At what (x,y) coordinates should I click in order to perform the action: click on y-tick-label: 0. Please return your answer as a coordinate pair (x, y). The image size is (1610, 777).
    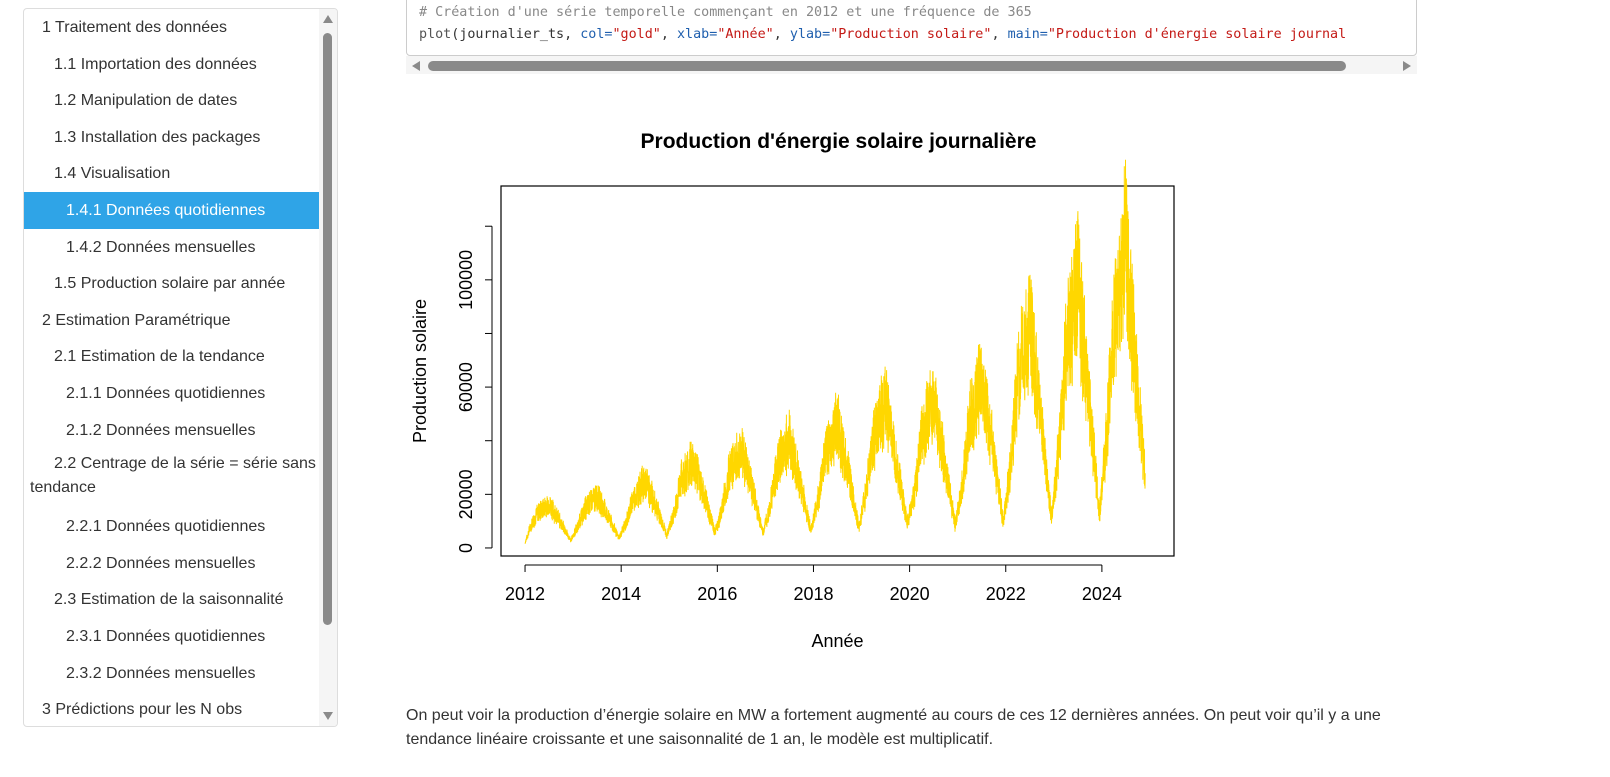
    Looking at the image, I should click on (466, 548).